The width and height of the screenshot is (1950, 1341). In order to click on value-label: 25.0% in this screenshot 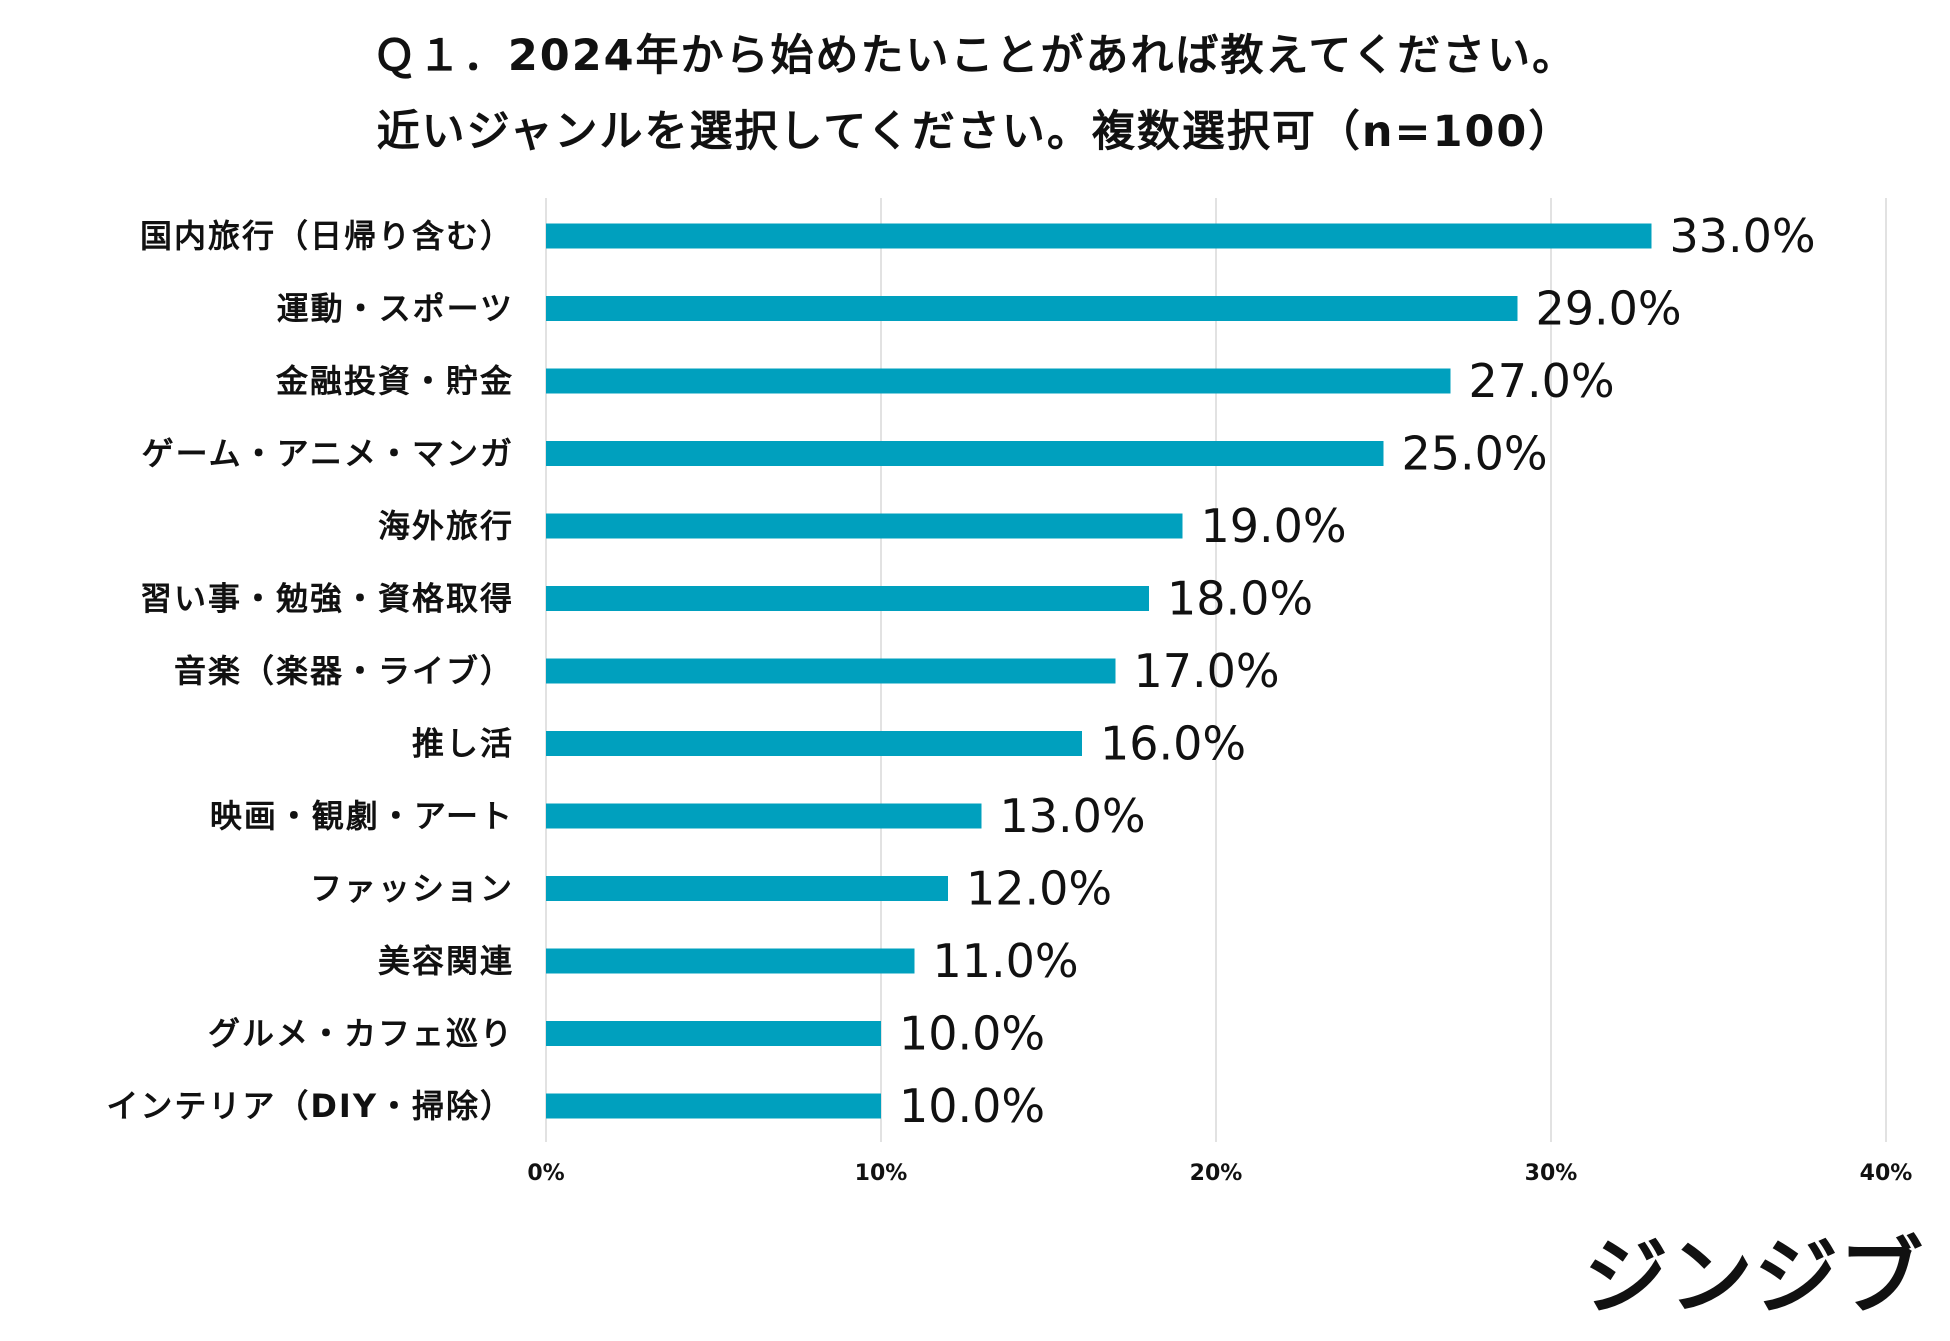, I will do `click(1475, 454)`.